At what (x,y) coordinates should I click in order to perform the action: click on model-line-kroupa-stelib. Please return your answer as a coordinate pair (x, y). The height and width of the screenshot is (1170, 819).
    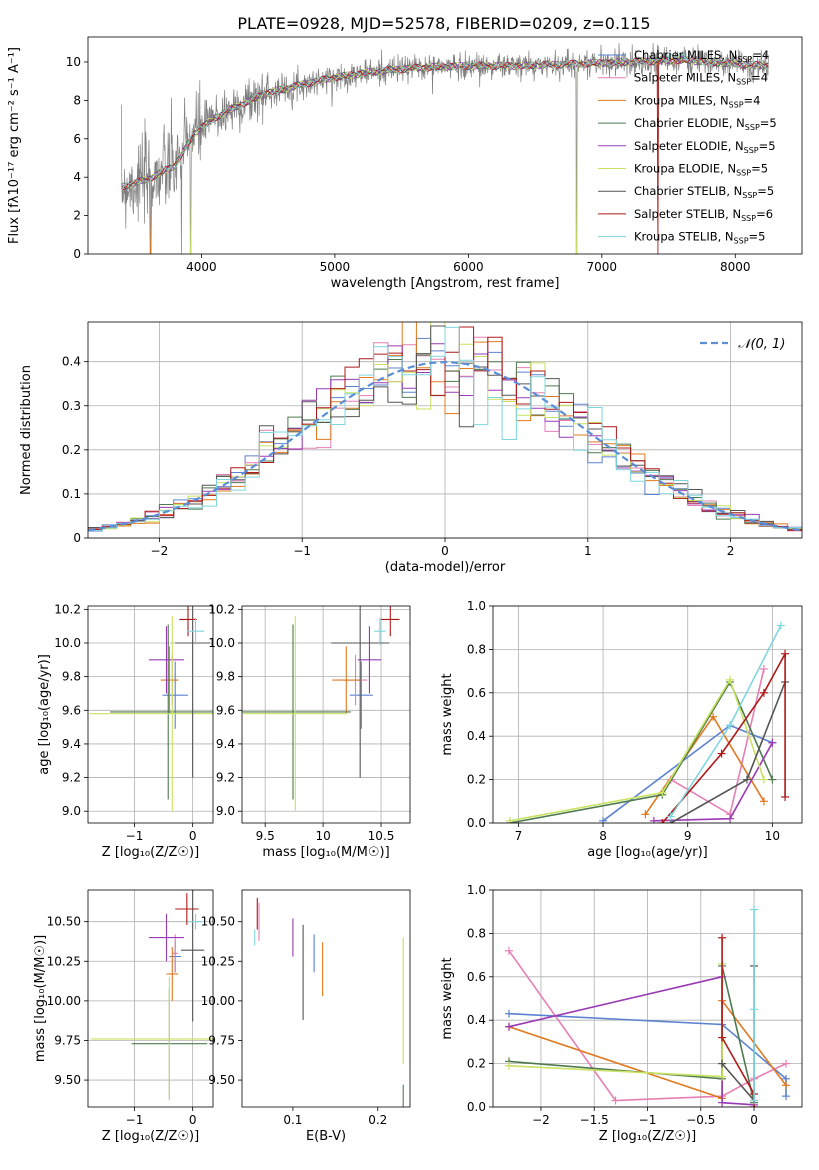
    Looking at the image, I should click on (445, 121).